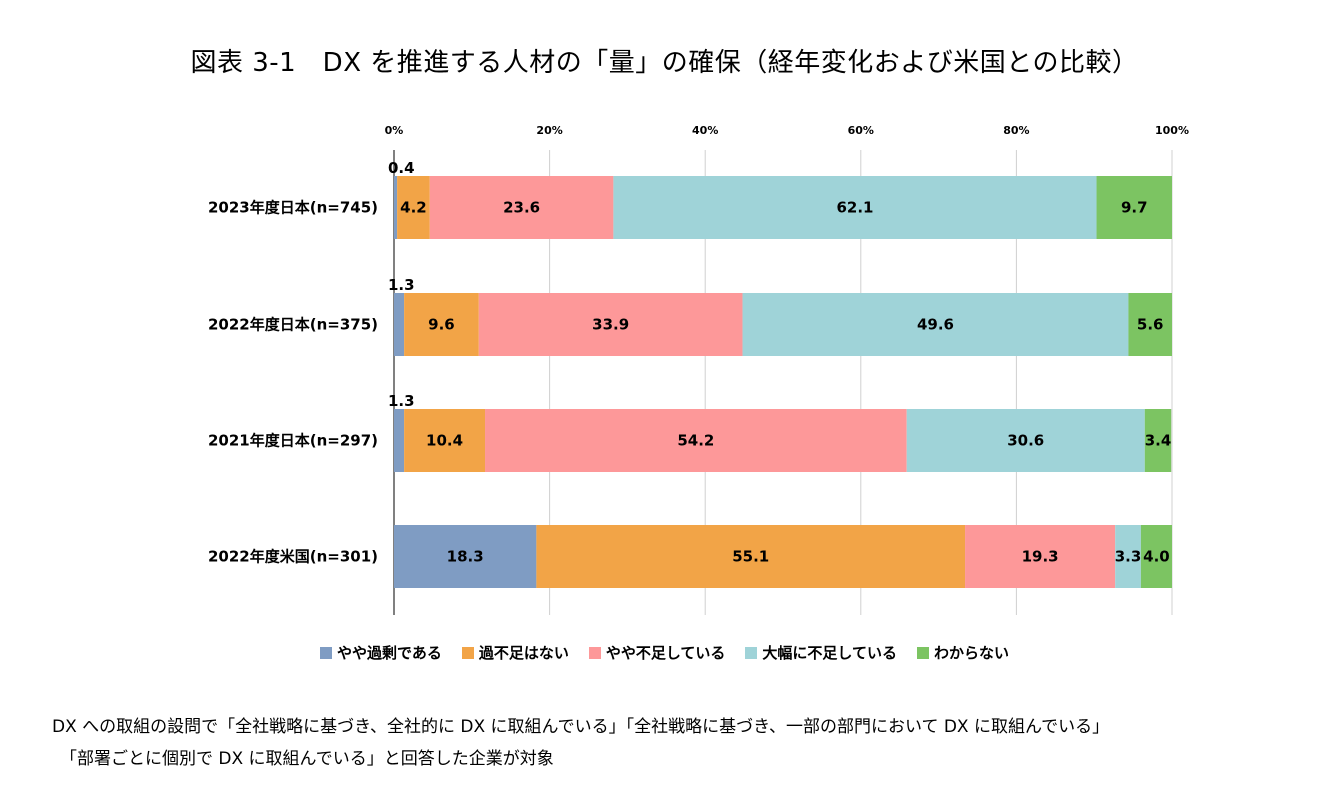 Image resolution: width=1329 pixels, height=805 pixels. I want to click on data-label: 23.6, so click(521, 208).